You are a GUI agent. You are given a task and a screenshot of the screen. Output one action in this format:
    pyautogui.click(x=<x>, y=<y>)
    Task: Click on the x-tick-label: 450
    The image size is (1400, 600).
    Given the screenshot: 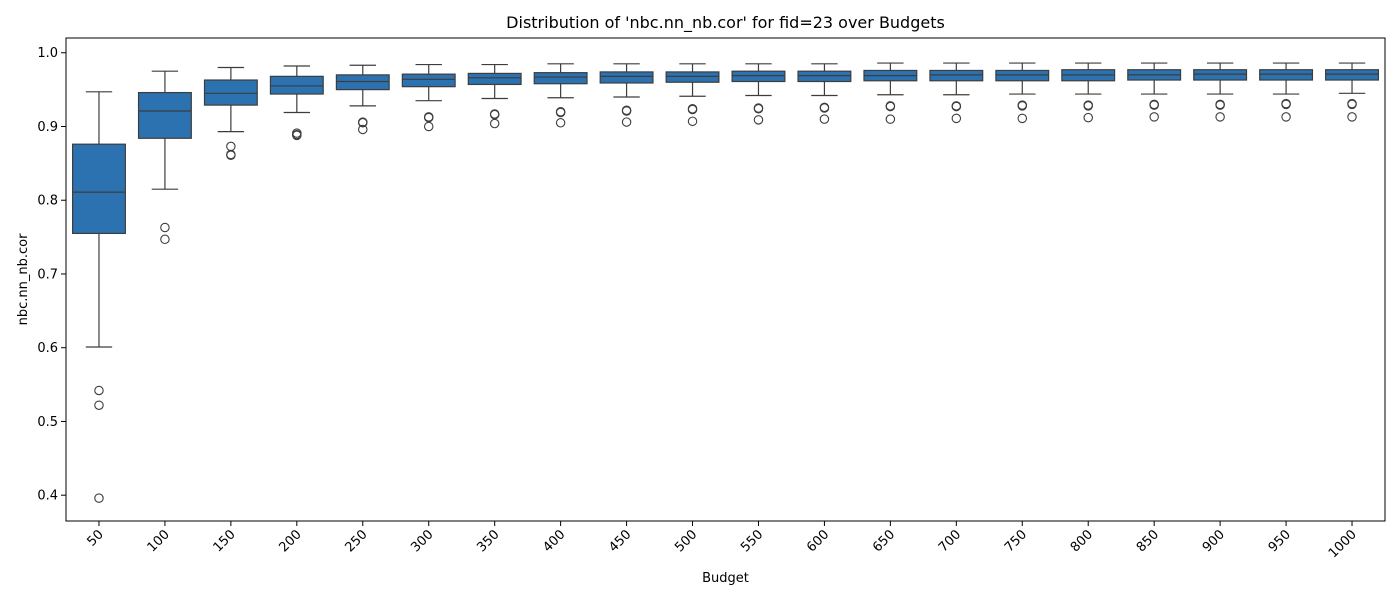 What is the action you would take?
    pyautogui.click(x=620, y=541)
    